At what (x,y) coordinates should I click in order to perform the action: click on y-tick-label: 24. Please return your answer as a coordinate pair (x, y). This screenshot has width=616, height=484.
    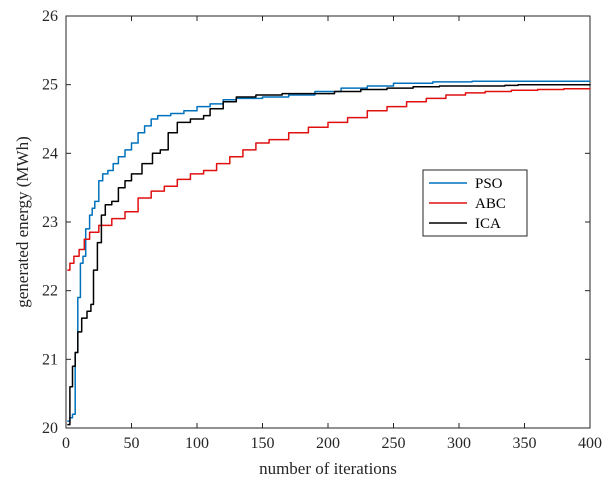
    Looking at the image, I should click on (50, 153).